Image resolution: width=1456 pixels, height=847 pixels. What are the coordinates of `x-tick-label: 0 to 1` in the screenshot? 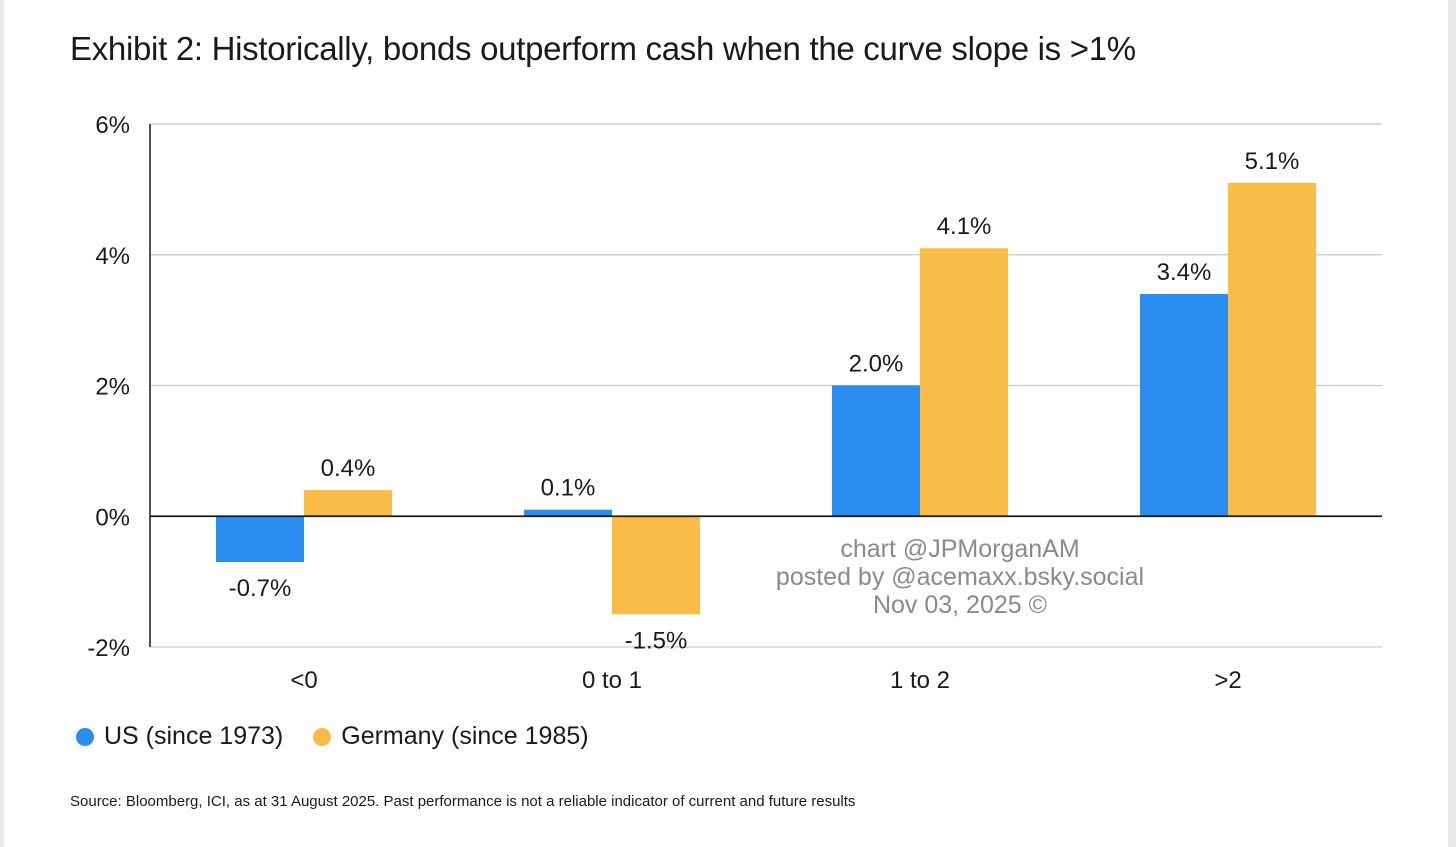 It's located at (612, 680).